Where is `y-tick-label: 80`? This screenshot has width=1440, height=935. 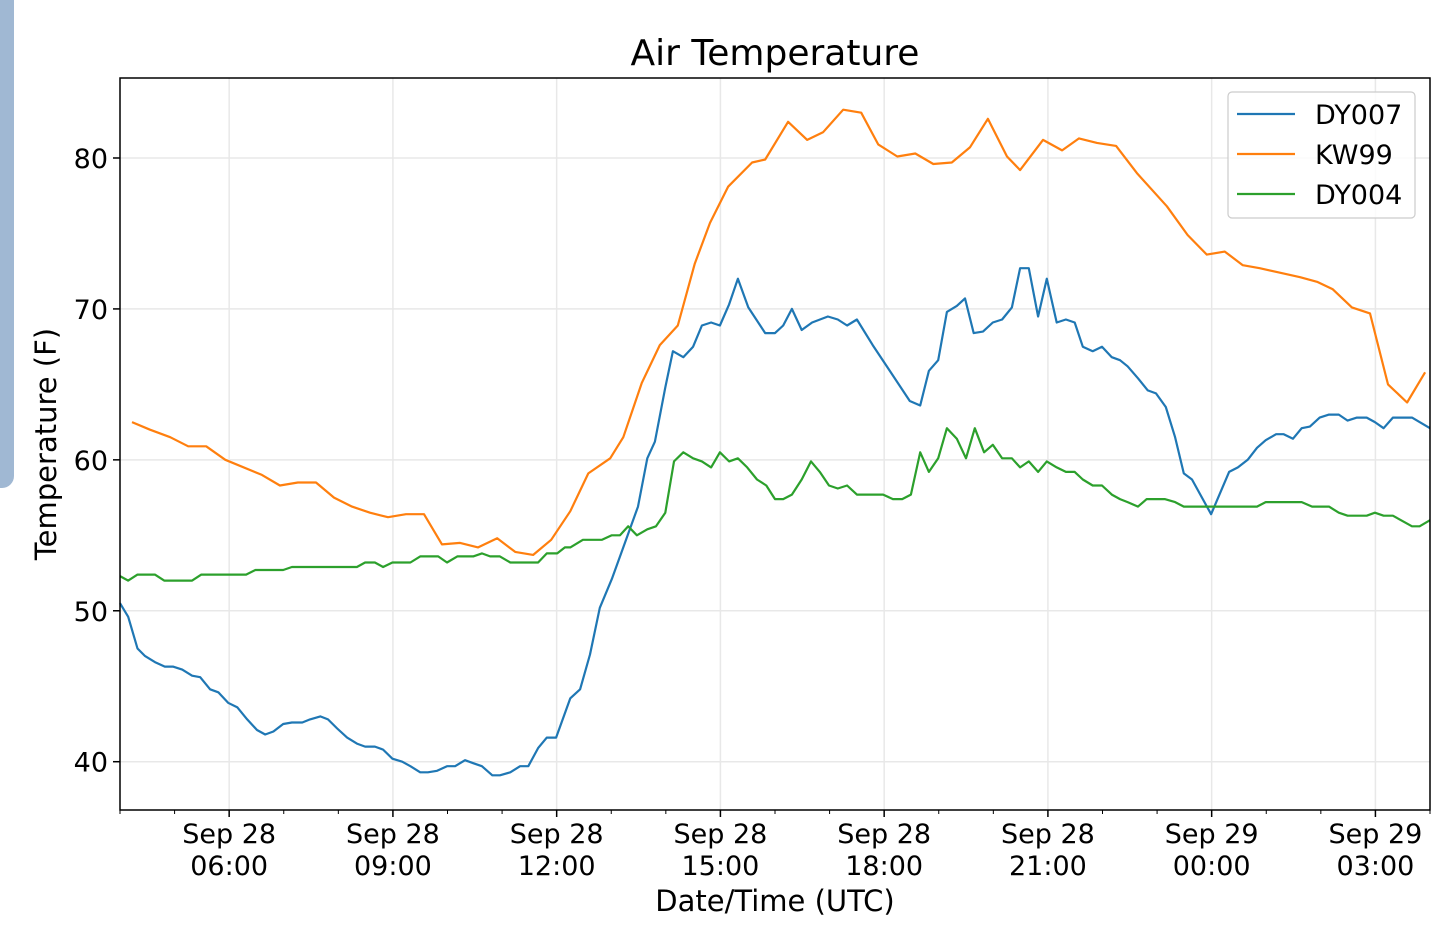 y-tick-label: 80 is located at coordinates (91, 159).